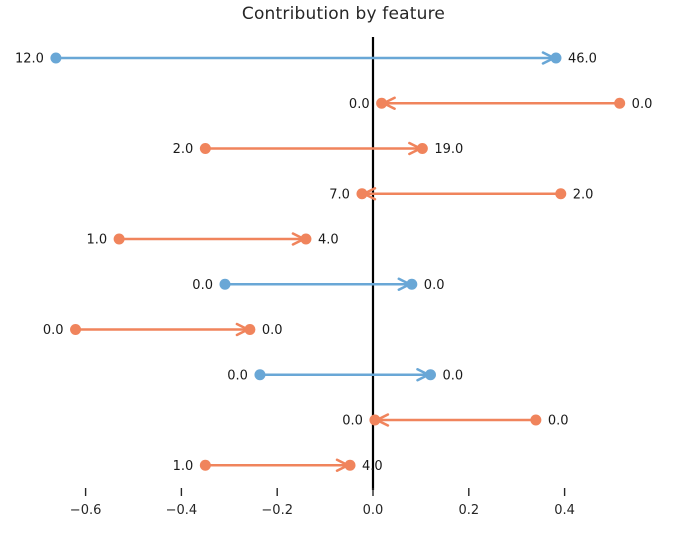 The height and width of the screenshot is (537, 687). Describe the element at coordinates (343, 14) in the screenshot. I see `chart-title: Contribution by feature` at that location.